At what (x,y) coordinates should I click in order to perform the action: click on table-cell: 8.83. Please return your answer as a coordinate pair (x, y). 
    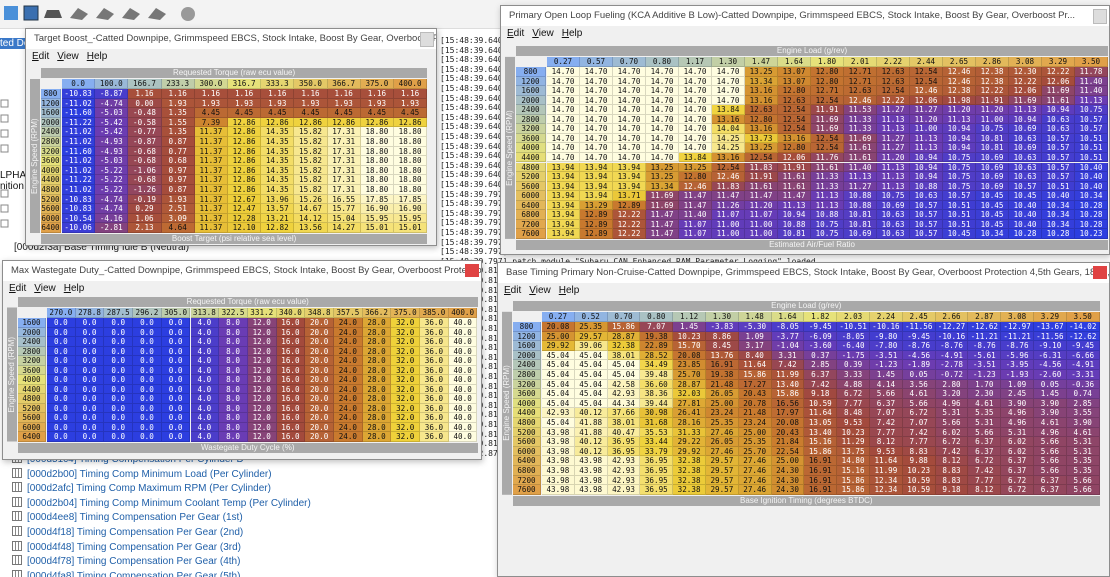
    Looking at the image, I should click on (952, 471).